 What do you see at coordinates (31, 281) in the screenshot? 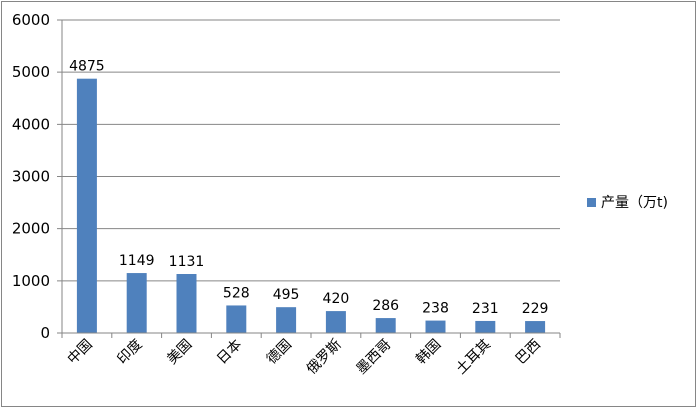
I see `y-tick-label: 1000` at bounding box center [31, 281].